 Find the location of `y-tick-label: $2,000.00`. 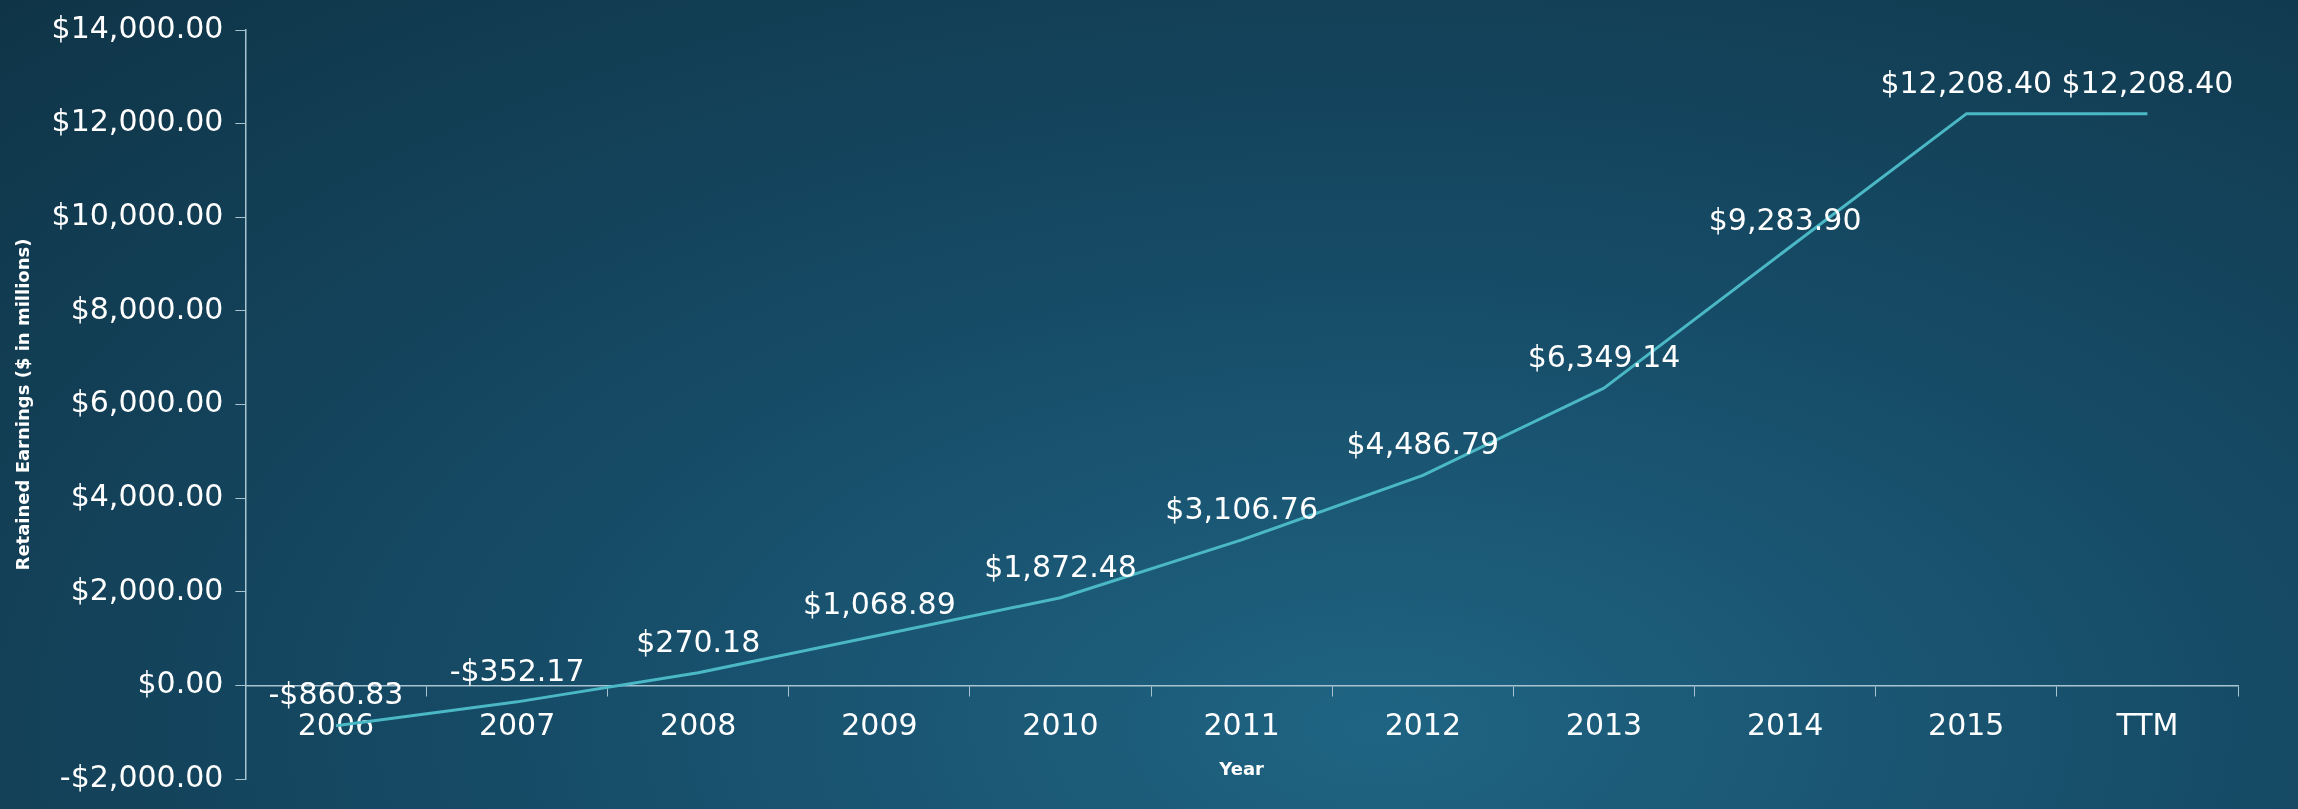

y-tick-label: $2,000.00 is located at coordinates (147, 589).